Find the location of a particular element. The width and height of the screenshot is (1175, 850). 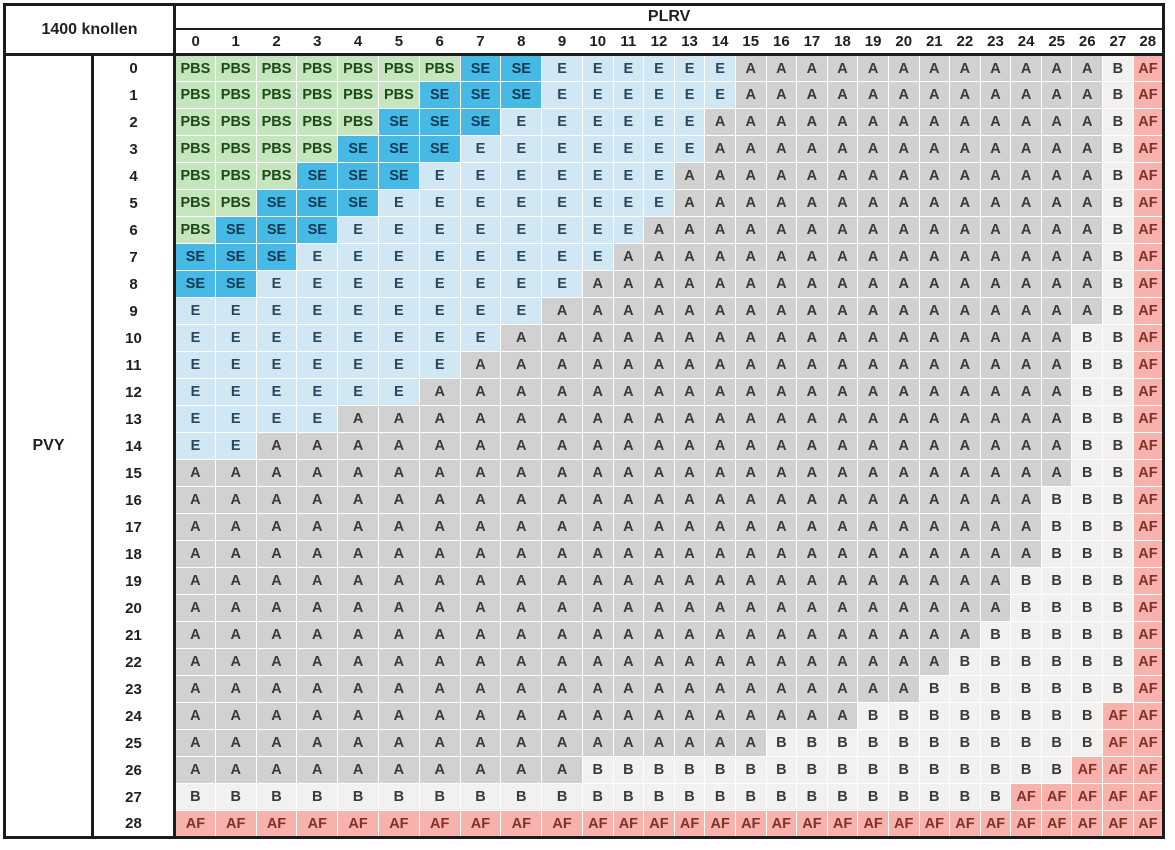

col-header-tick: 17 is located at coordinates (812, 42).